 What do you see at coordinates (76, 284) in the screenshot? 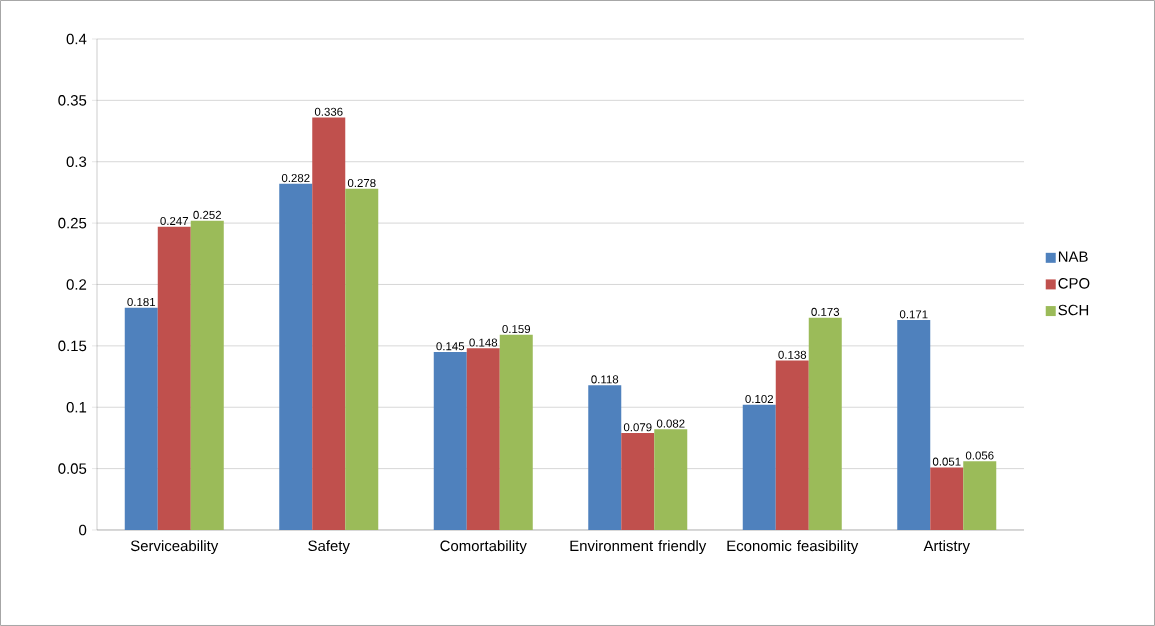
I see `y-tick-label: 0.2` at bounding box center [76, 284].